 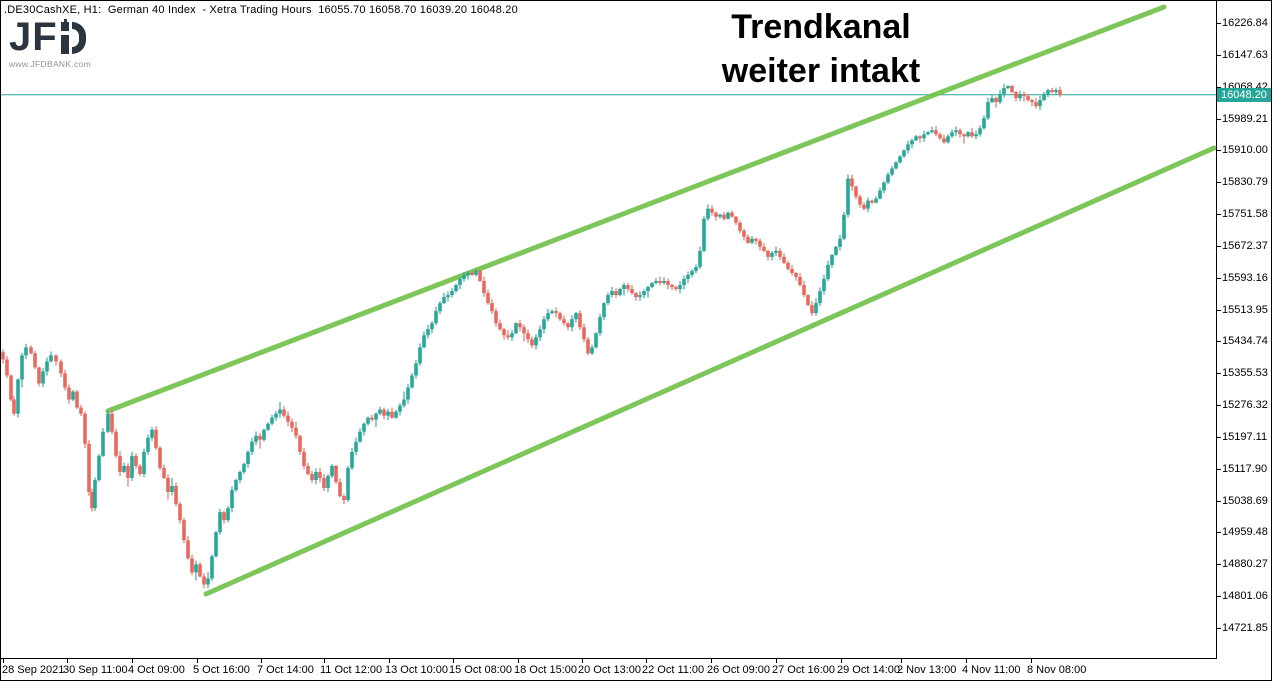 I want to click on time-axis-line, so click(x=609, y=658).